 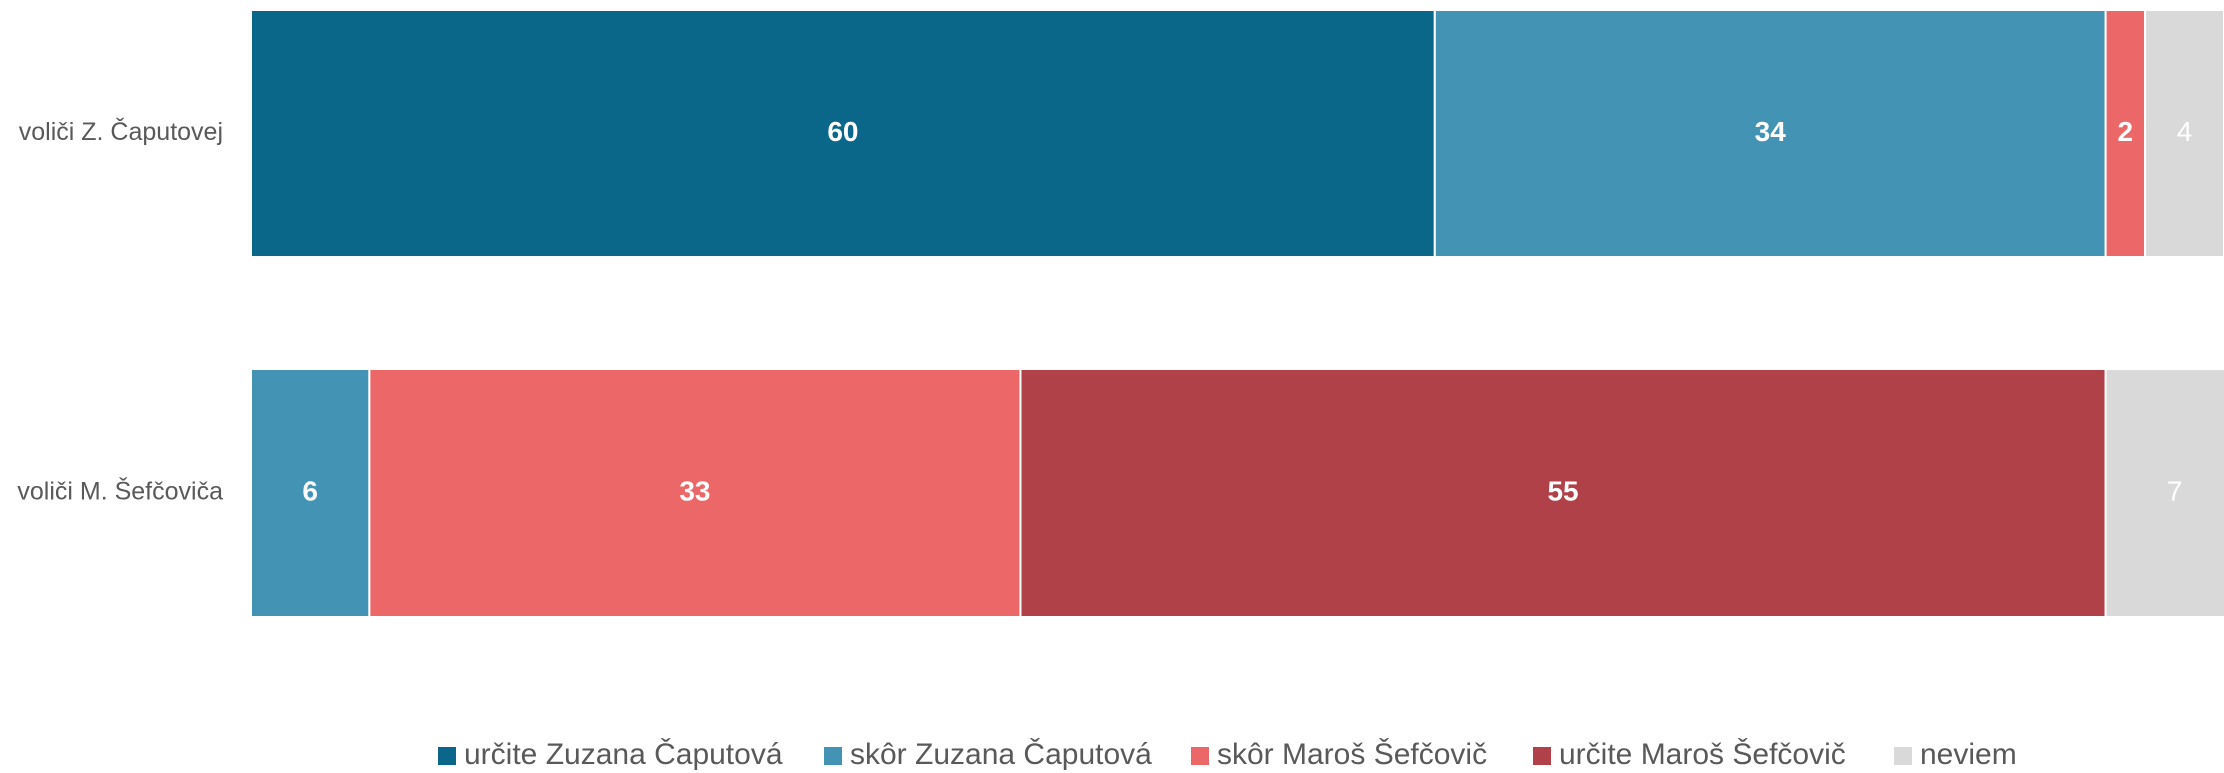 I want to click on value-label: 60, so click(x=842, y=131).